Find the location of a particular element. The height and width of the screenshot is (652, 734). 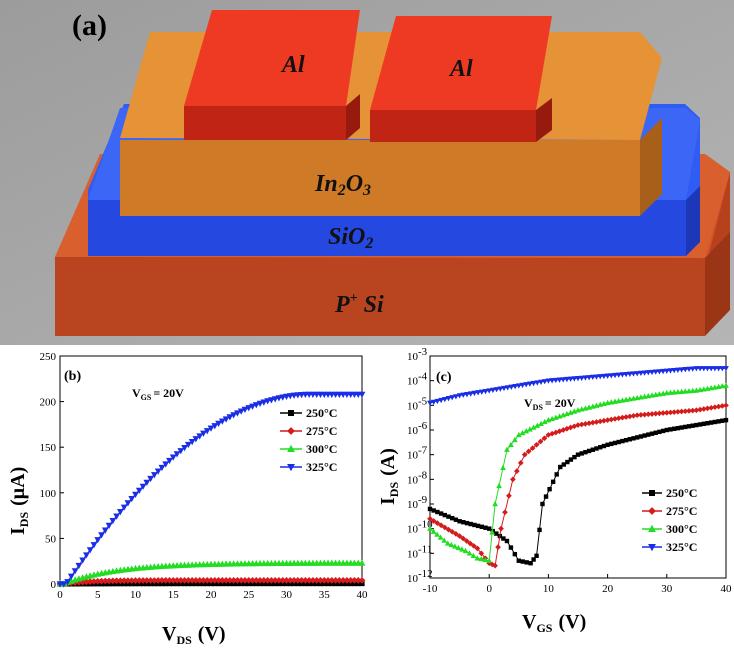

y-tick-label: 150 is located at coordinates (48, 448).